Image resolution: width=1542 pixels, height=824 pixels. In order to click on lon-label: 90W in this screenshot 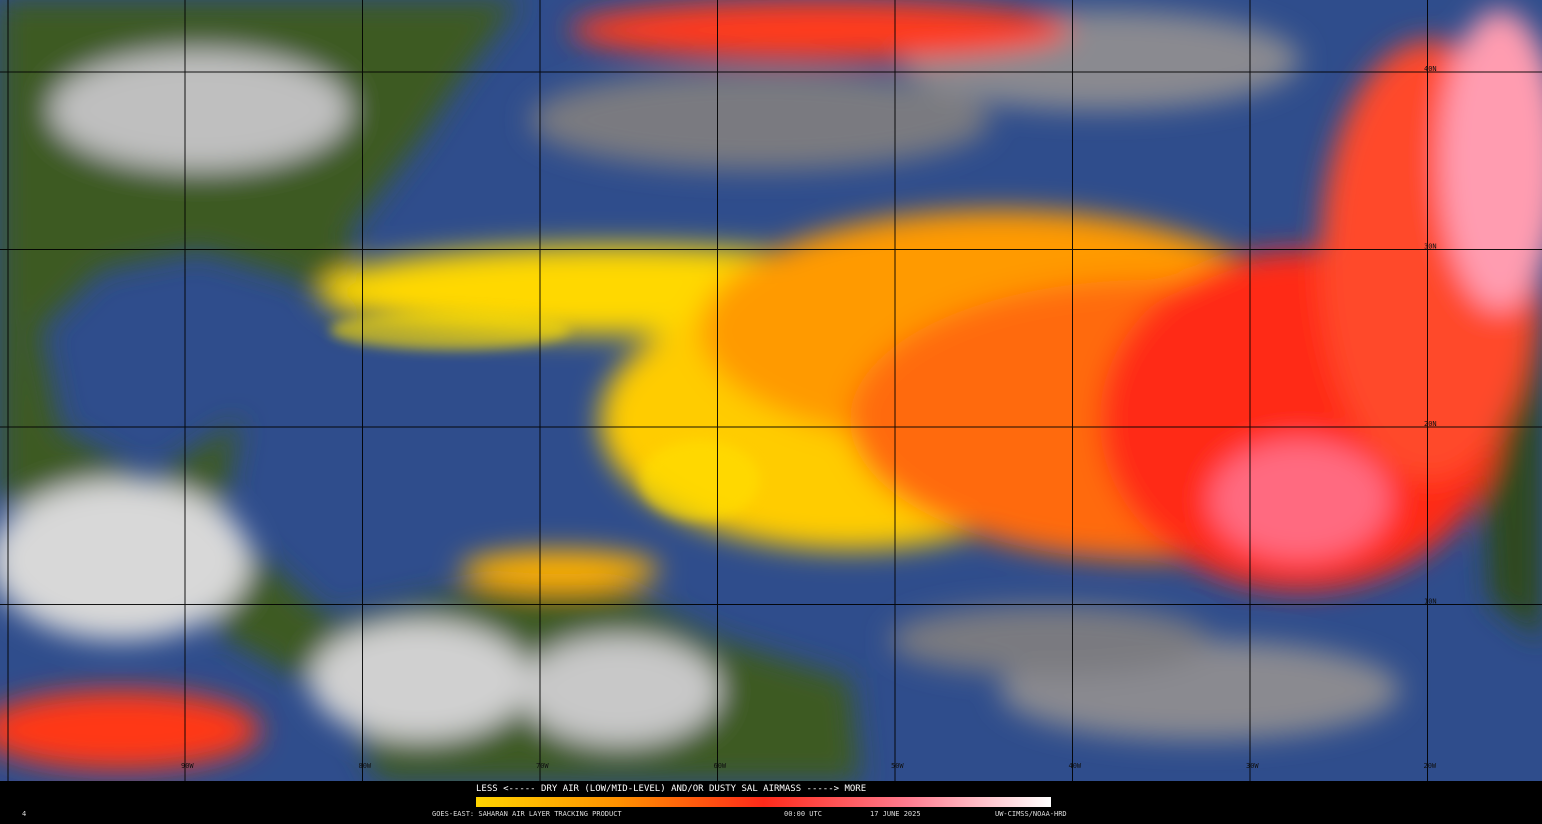, I will do `click(187, 766)`.